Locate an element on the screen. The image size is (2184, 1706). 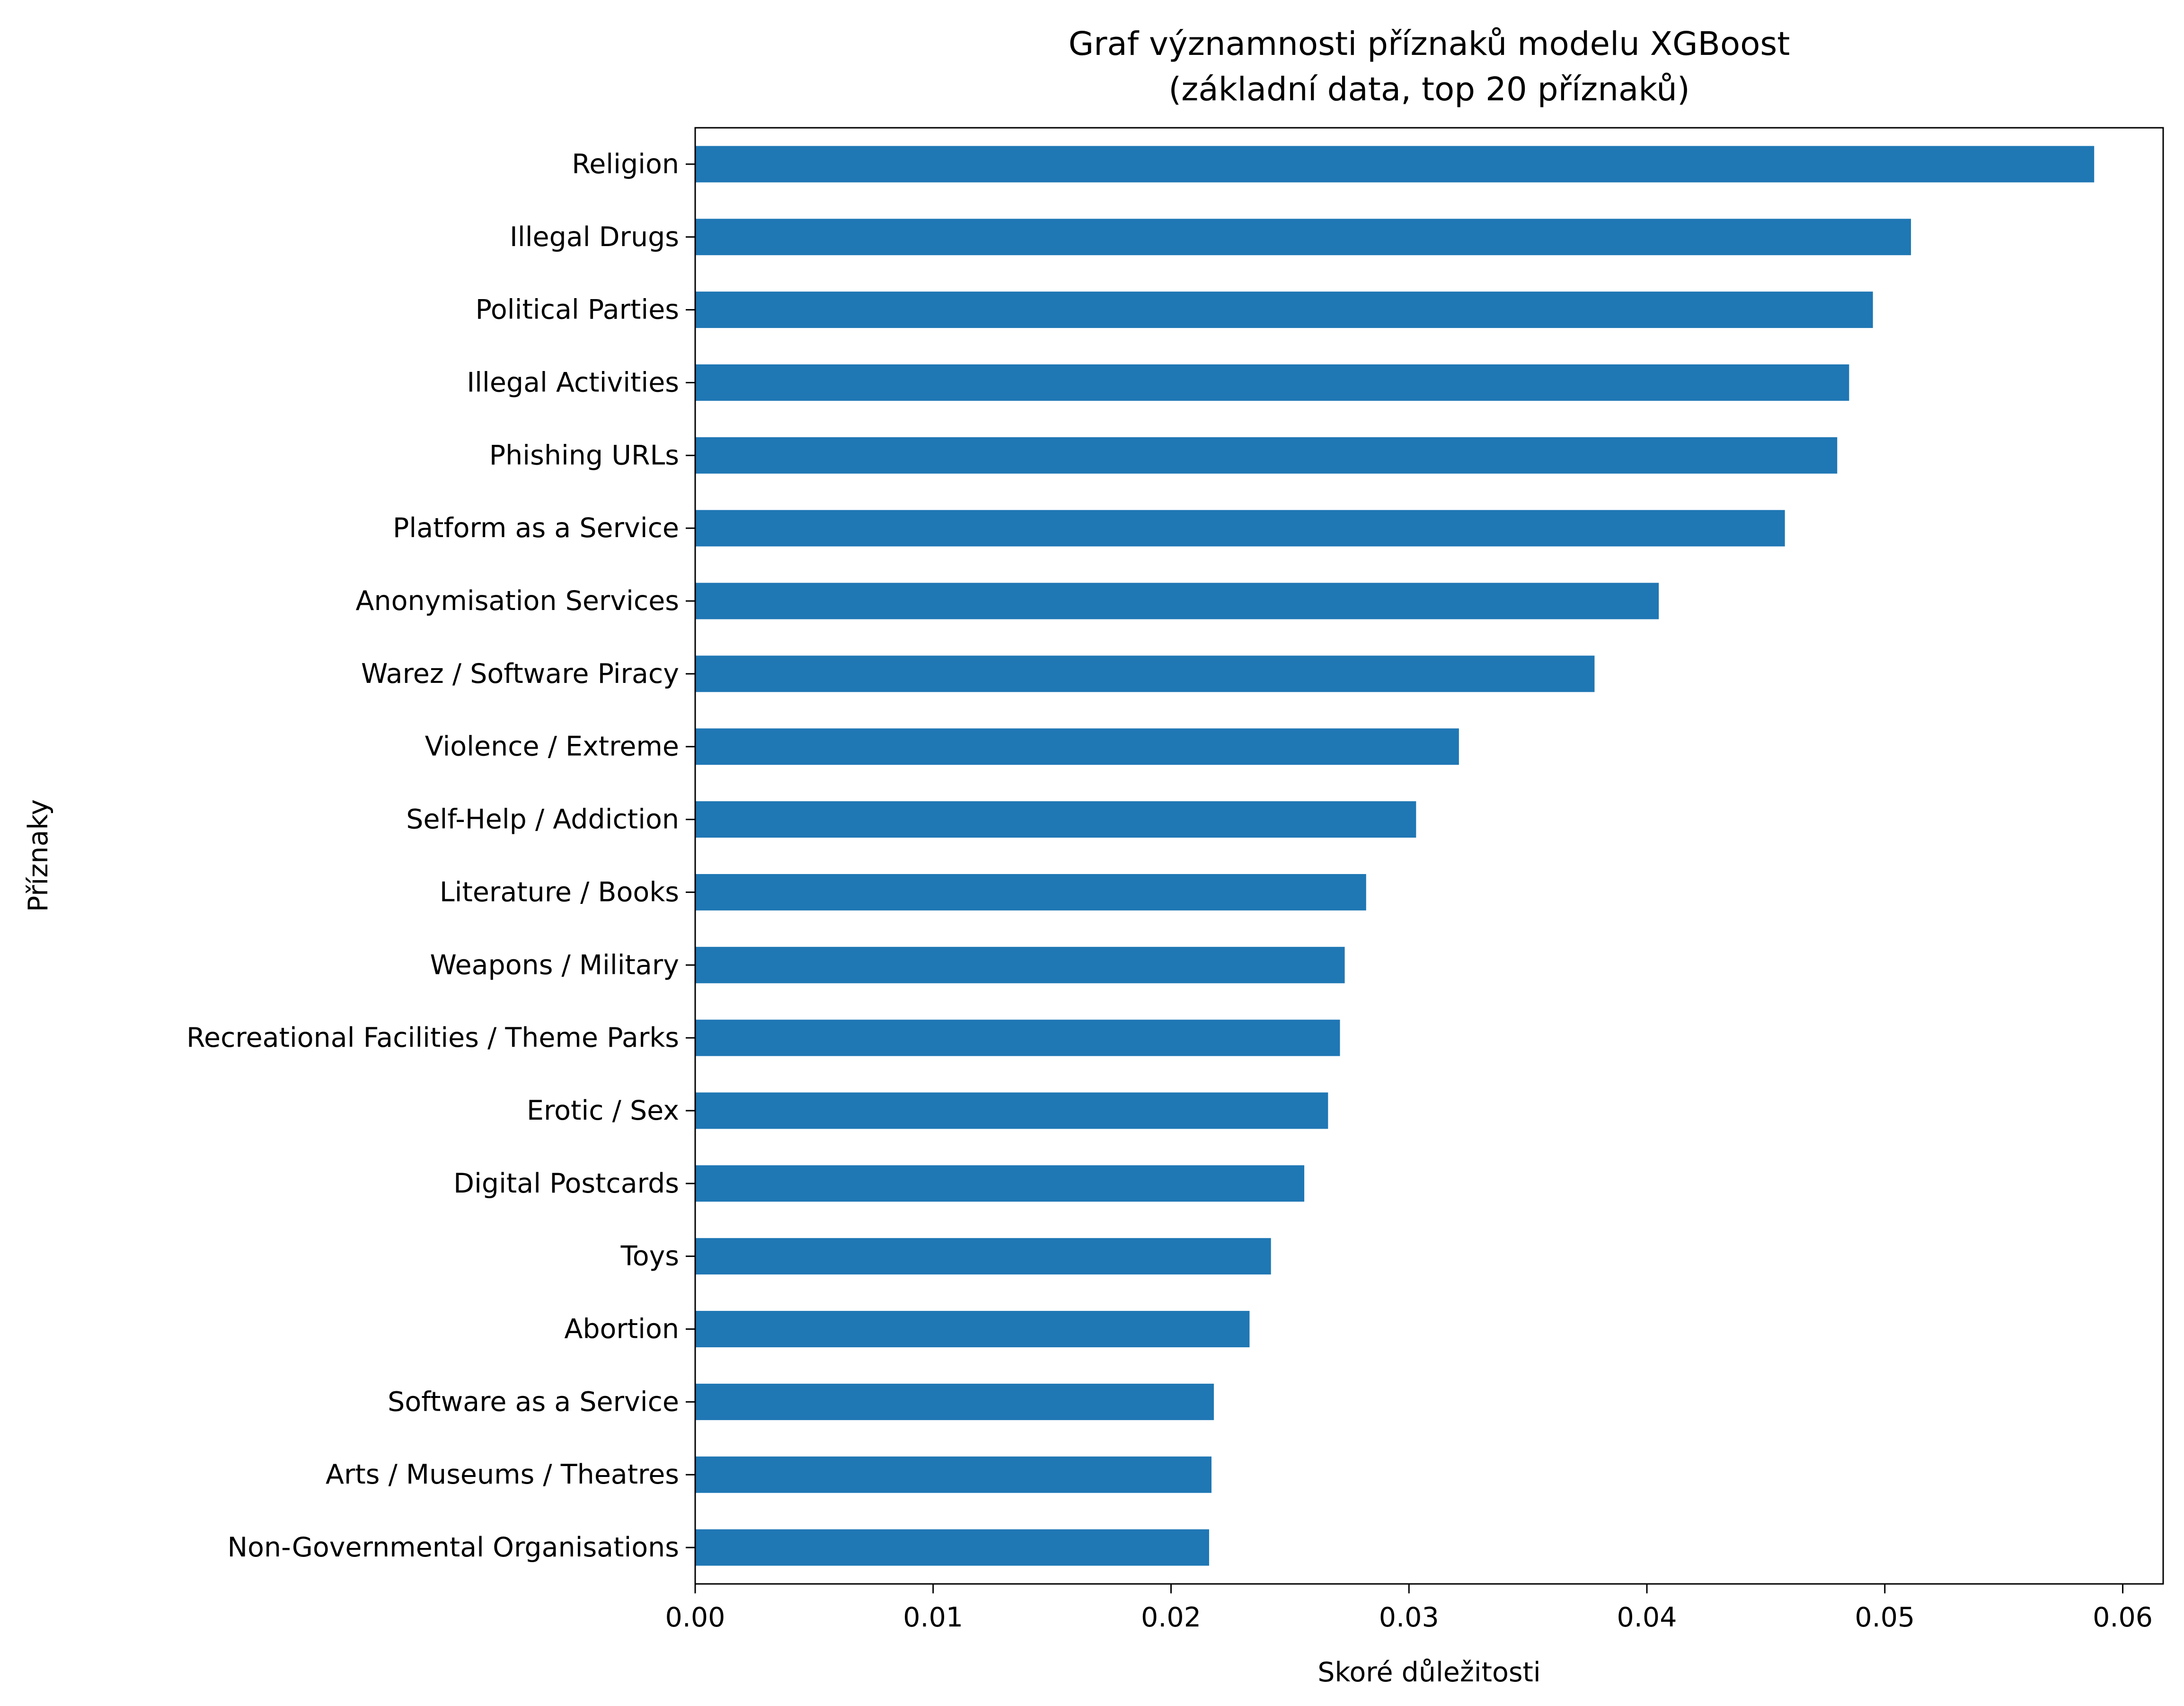
bar-violence-extreme is located at coordinates (1077, 746).